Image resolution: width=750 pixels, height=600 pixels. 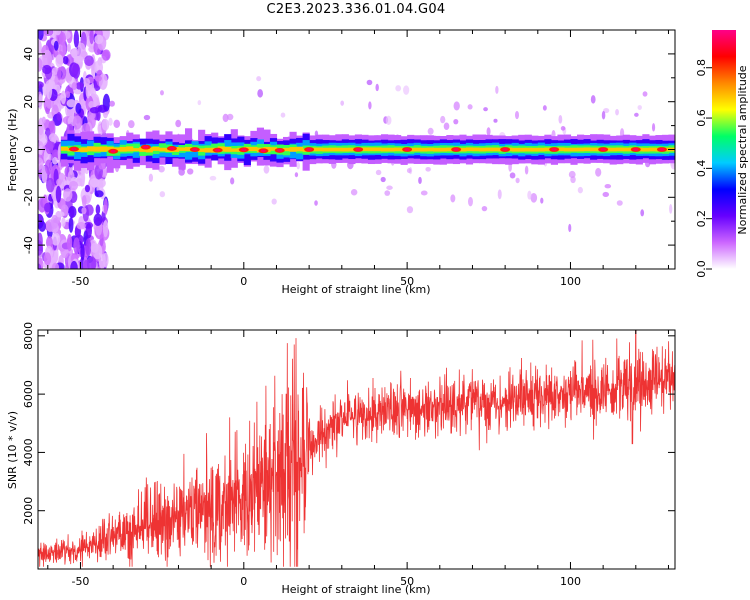 I want to click on x-tick-label: 100, so click(x=570, y=581).